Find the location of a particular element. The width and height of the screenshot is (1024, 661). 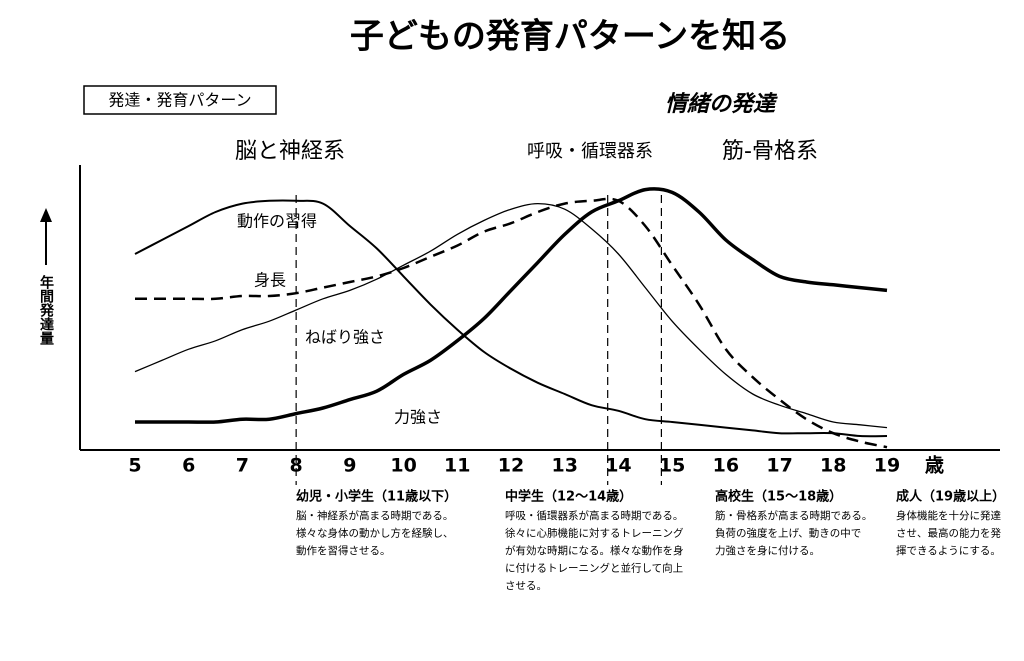

box-label: 発達・発育パターン is located at coordinates (179, 100).